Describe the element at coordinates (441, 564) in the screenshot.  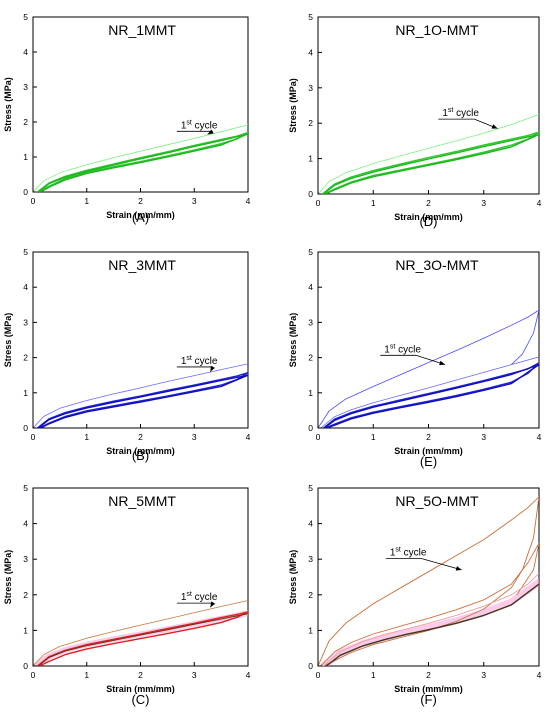
I see `annotation-arrow` at that location.